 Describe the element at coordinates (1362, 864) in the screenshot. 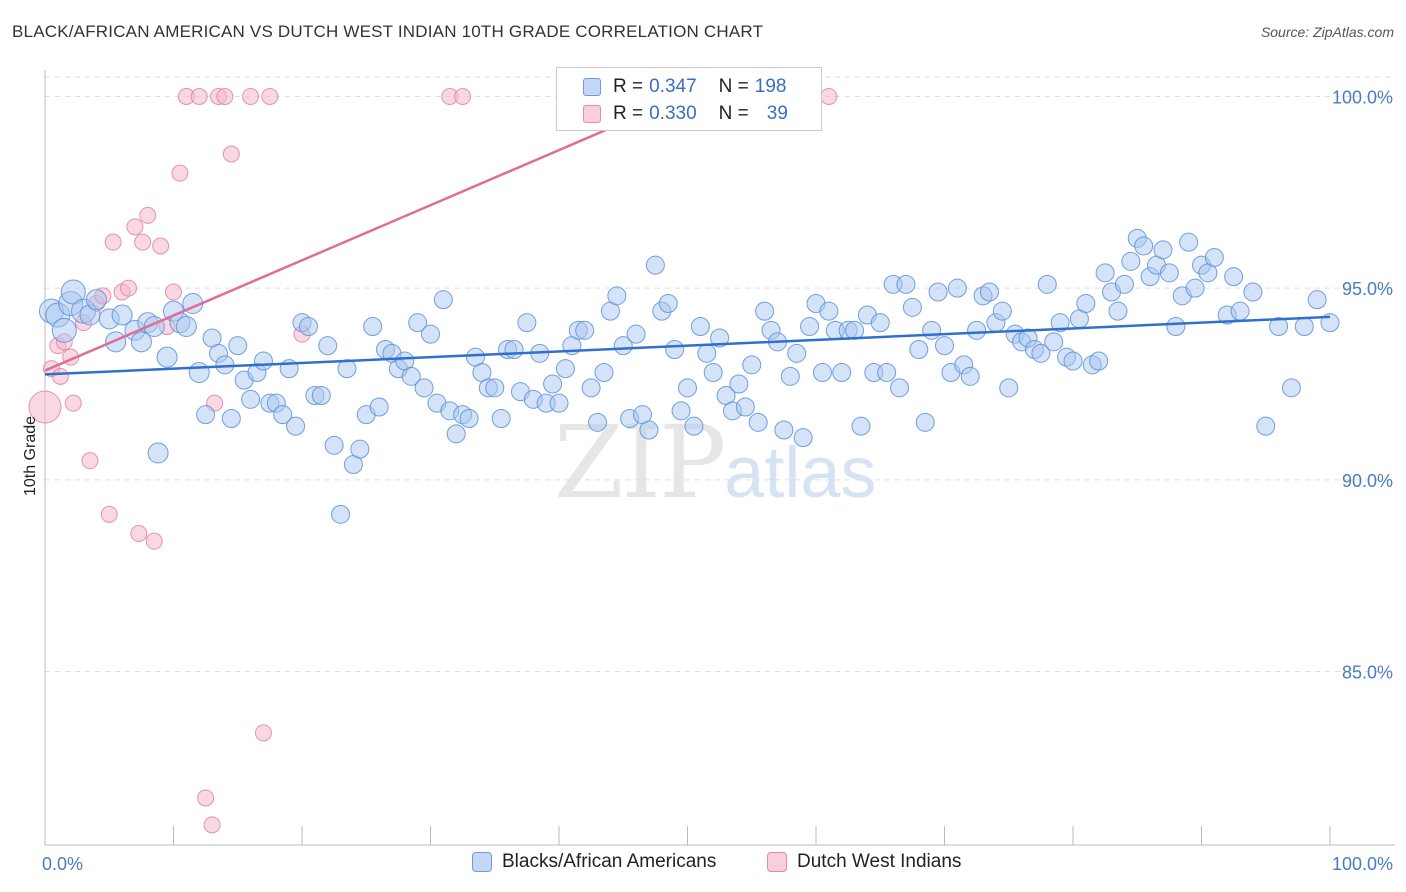

I see `x-tick-label-max: 100.0%` at that location.